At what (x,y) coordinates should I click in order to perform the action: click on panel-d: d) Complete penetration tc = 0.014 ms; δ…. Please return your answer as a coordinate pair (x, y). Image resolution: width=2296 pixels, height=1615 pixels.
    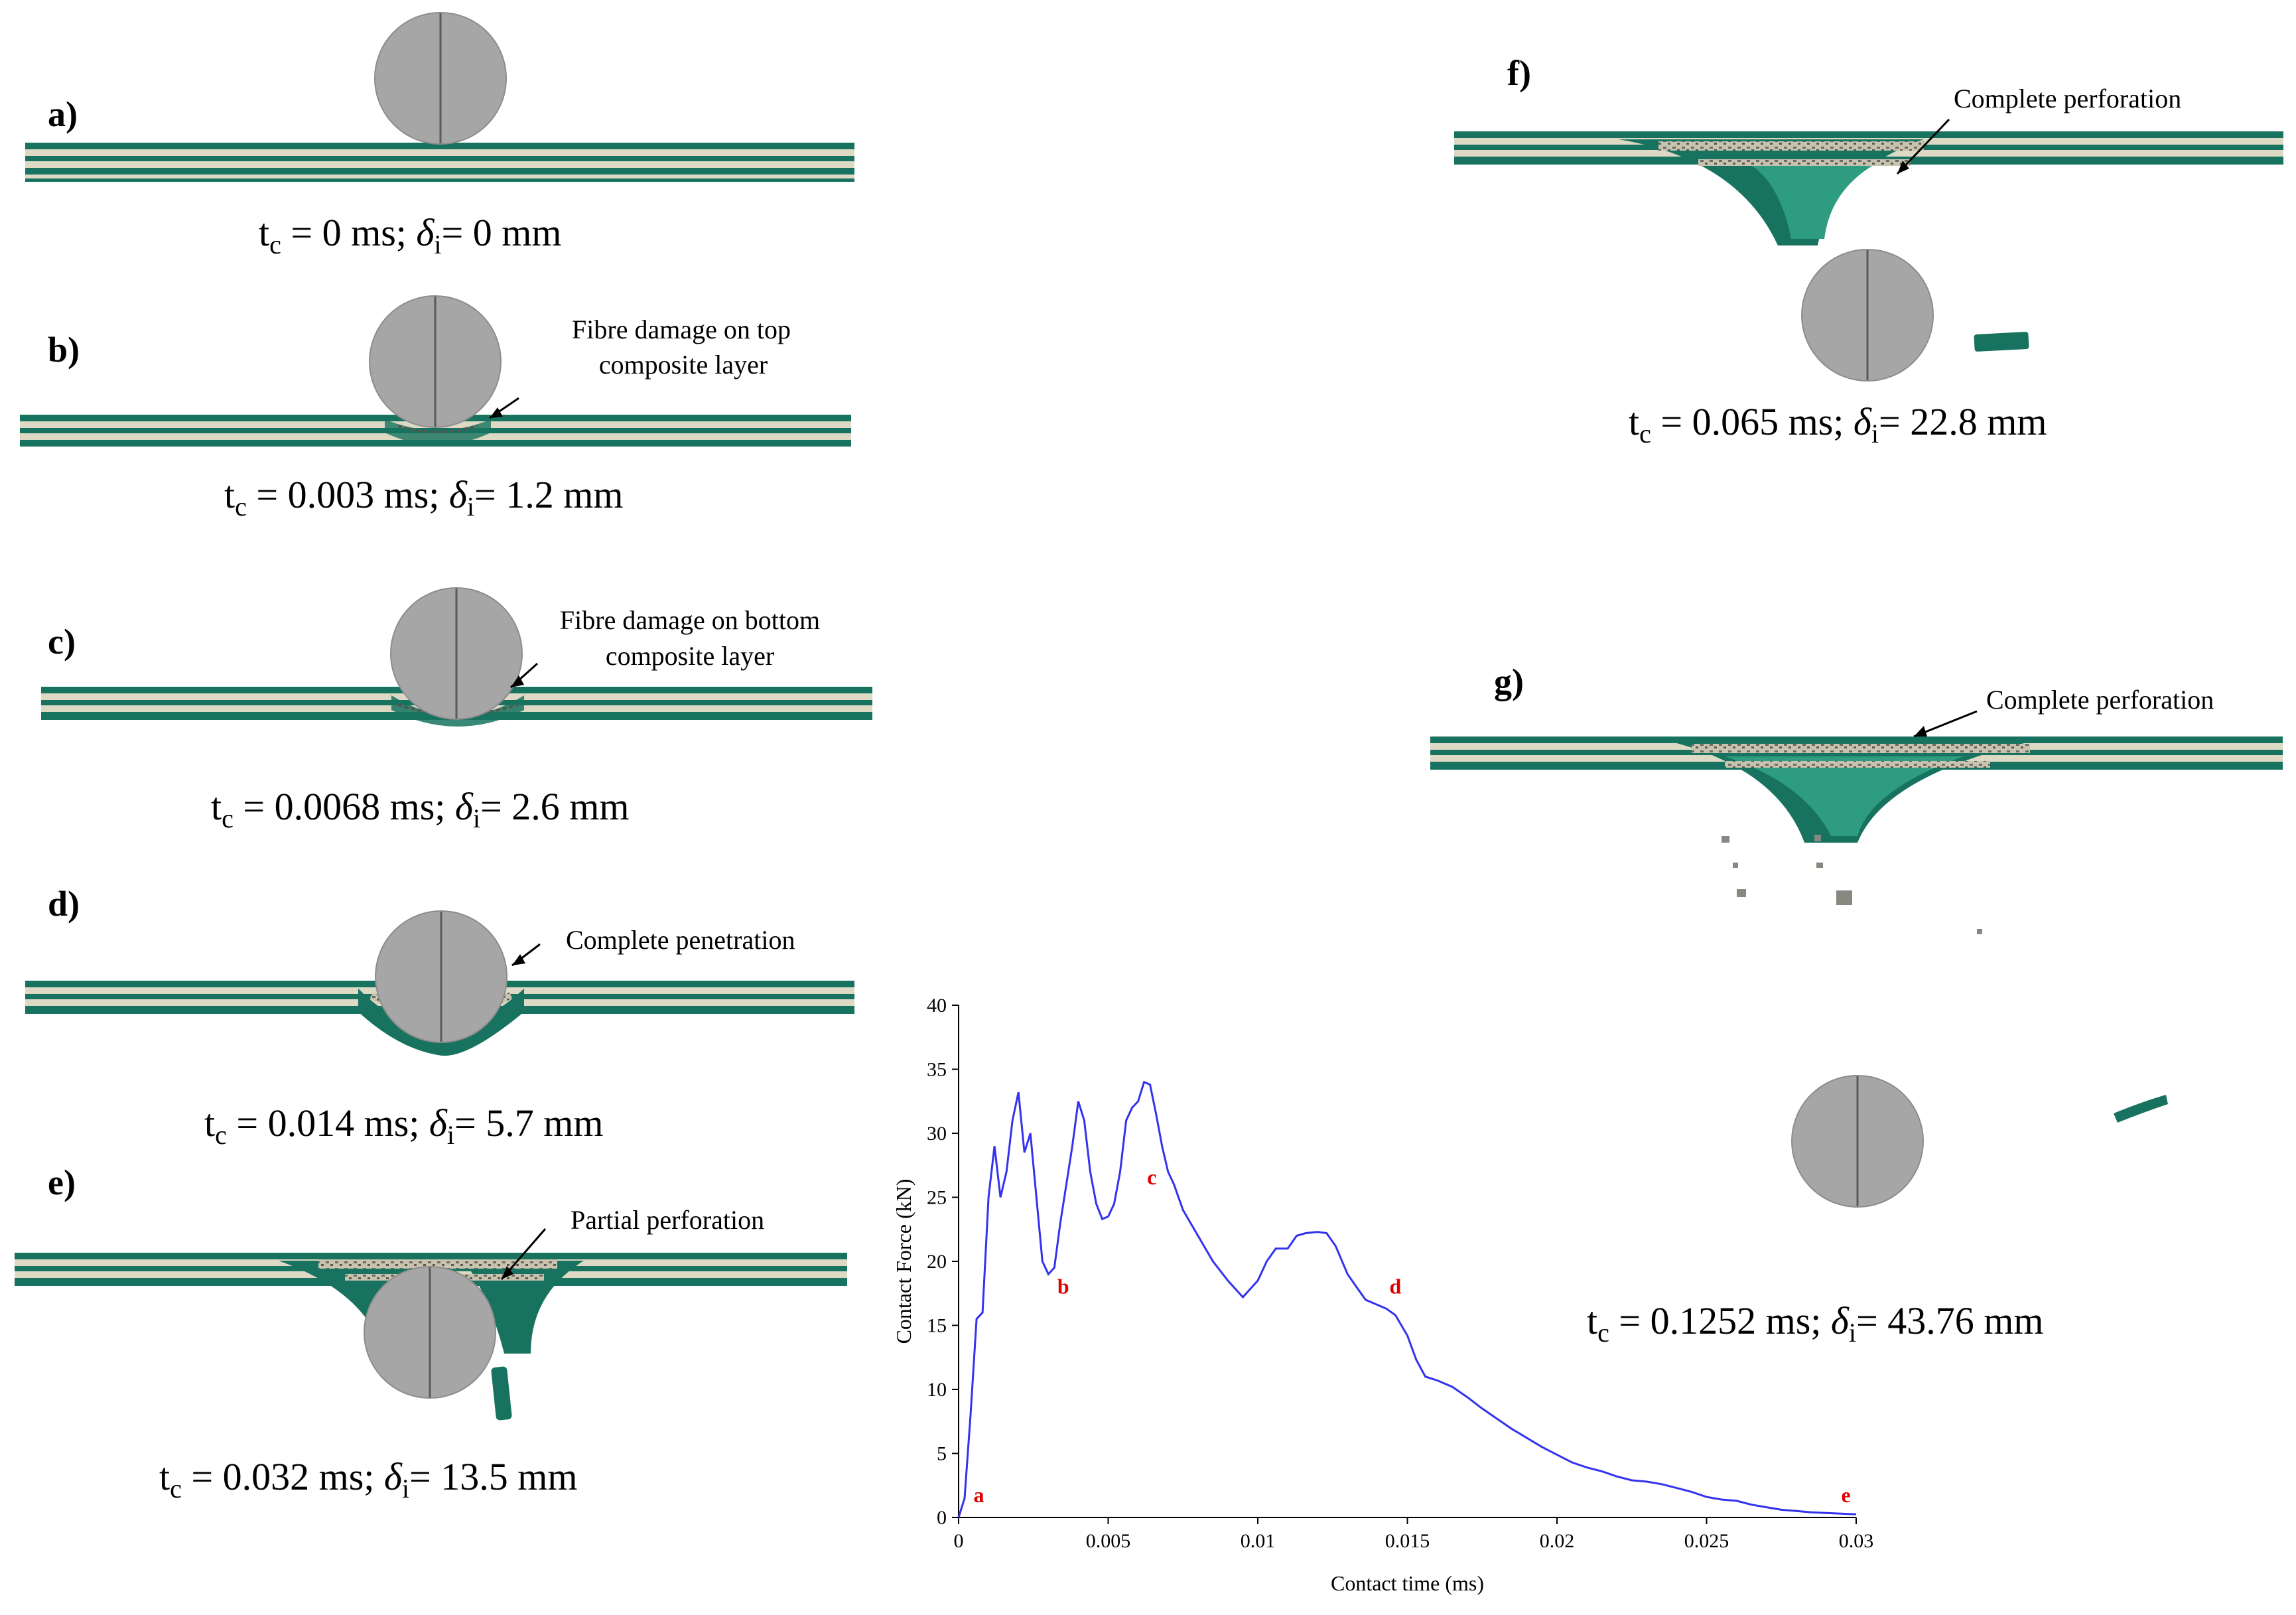
    Looking at the image, I should click on (439, 1017).